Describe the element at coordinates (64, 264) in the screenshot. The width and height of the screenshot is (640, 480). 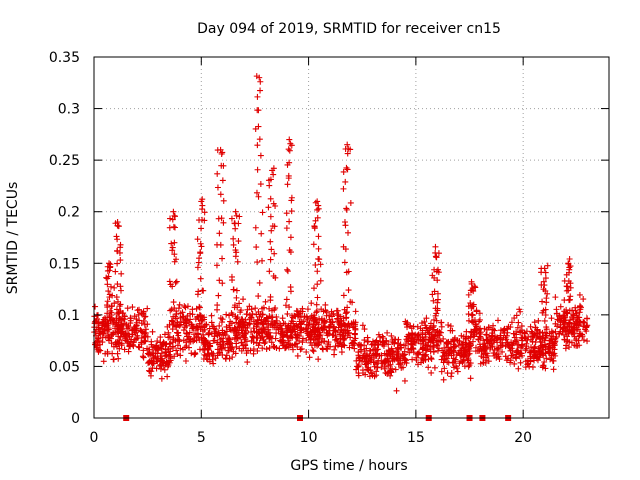
I see `y-tick-label: 0.15` at that location.